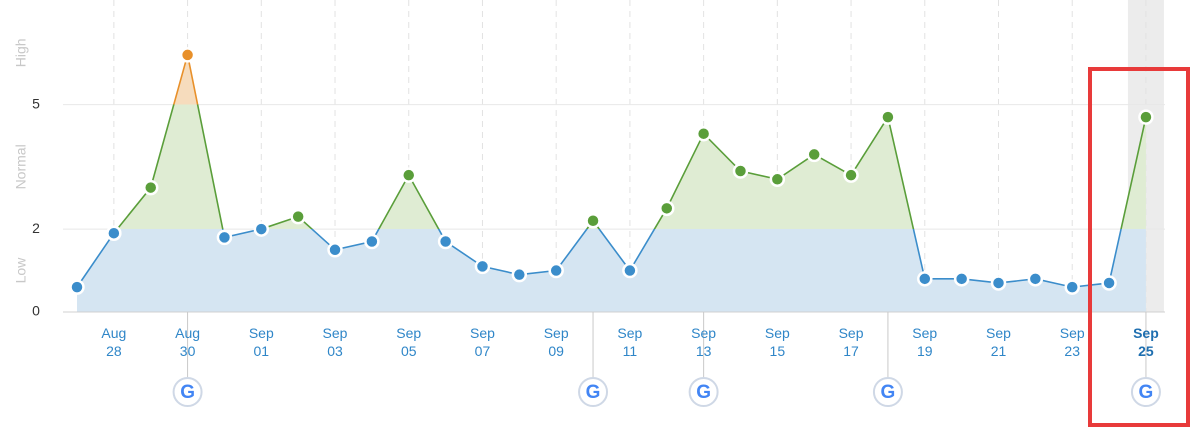 The width and height of the screenshot is (1200, 443). Describe the element at coordinates (114, 342) in the screenshot. I see `x-tick-label: Aug 28` at that location.